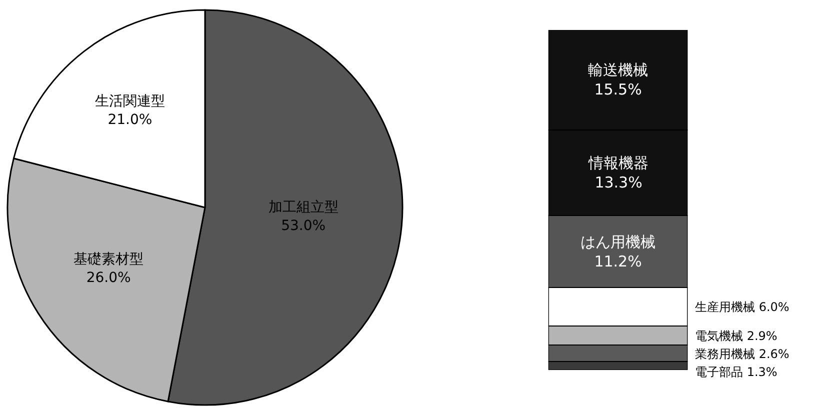 The height and width of the screenshot is (415, 837). Describe the element at coordinates (618, 241) in the screenshot. I see `series-label: はん用機械` at that location.